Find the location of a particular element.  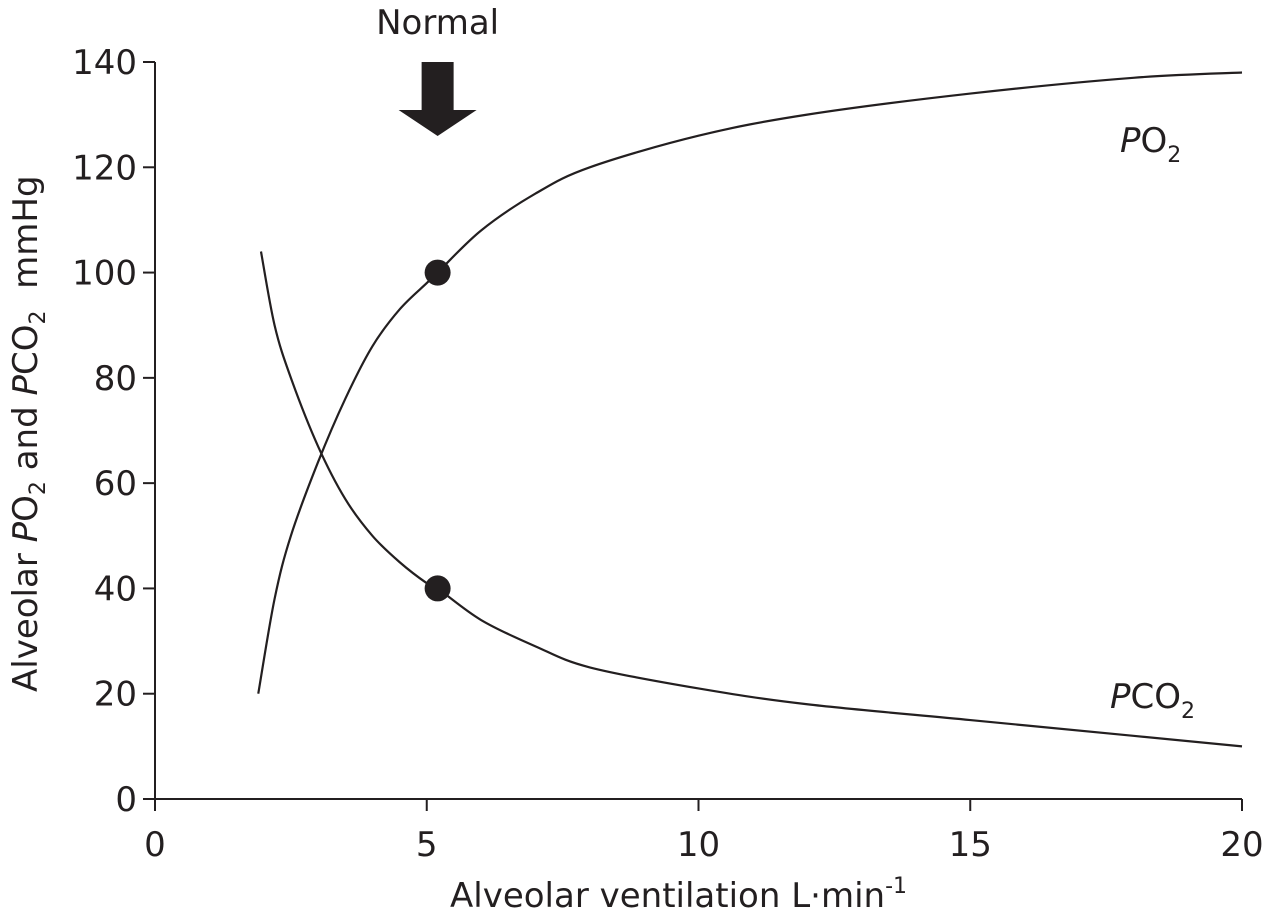

x-axis-title: Alveolar ventilation L·min-1 is located at coordinates (678, 895).